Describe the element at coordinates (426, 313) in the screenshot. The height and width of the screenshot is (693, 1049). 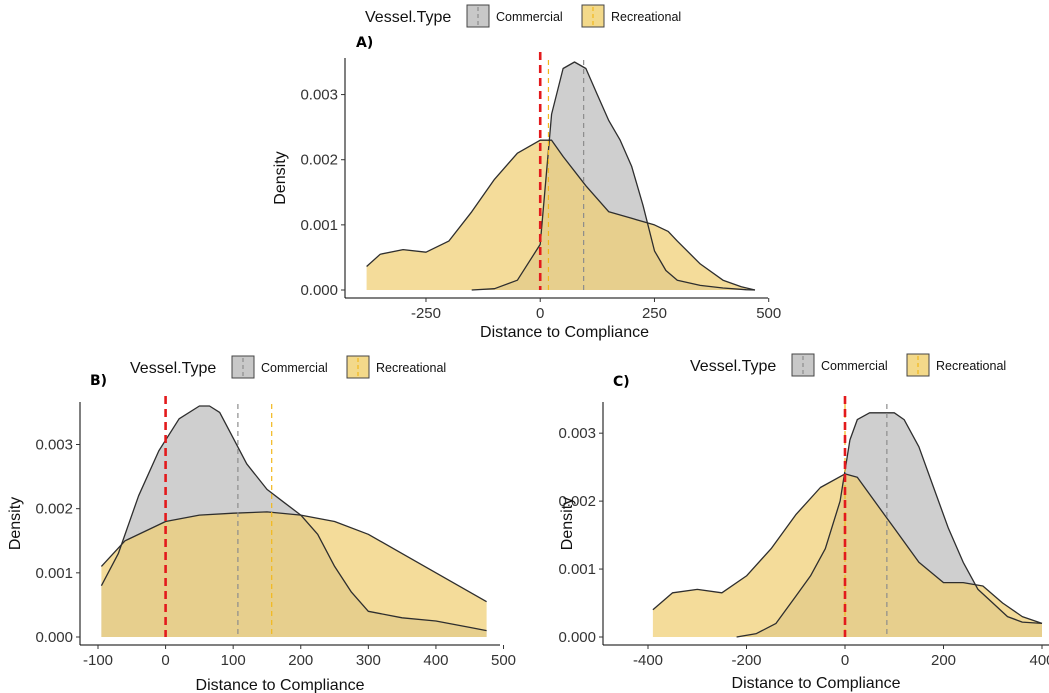
I see `x-tick-label: -250` at that location.